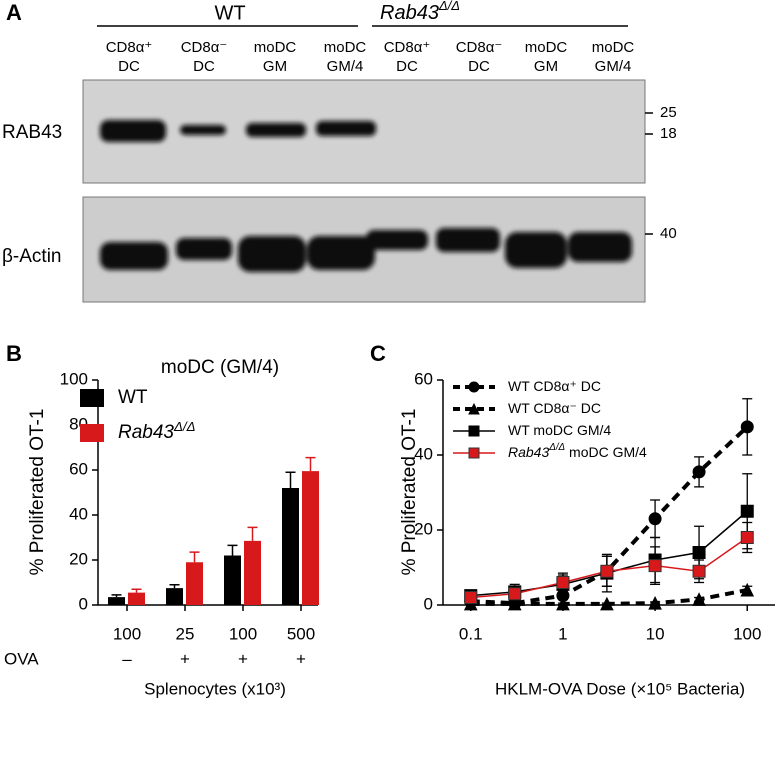 The image size is (784, 757). What do you see at coordinates (185, 633) in the screenshot?
I see `x-tick-label: 25` at bounding box center [185, 633].